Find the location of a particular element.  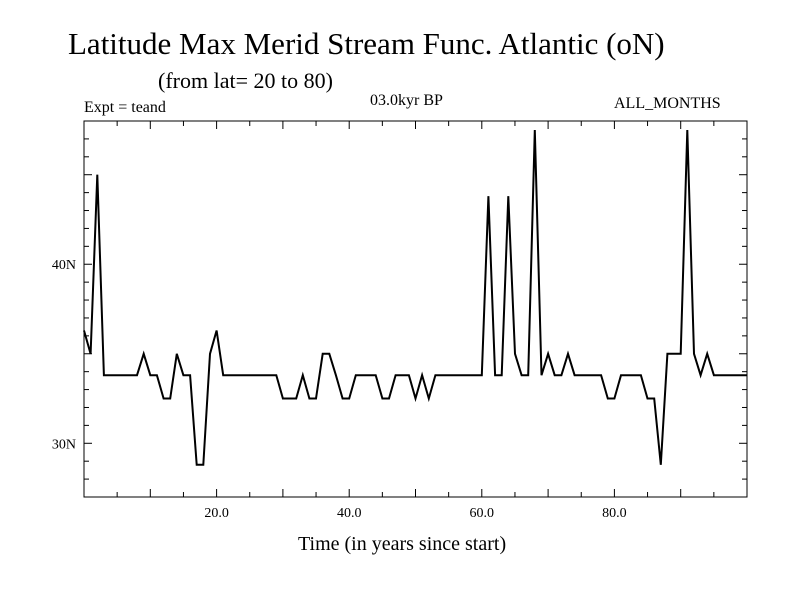

experiment-label: Expt = teand is located at coordinates (125, 107).